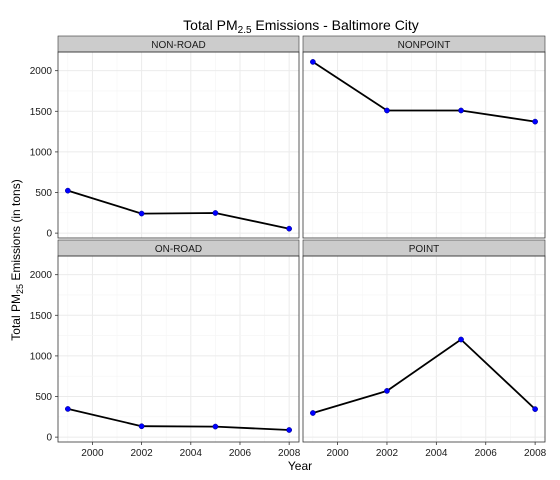 Image resolution: width=560 pixels, height=480 pixels. I want to click on chart-title-subscript: 2.5, so click(245, 30).